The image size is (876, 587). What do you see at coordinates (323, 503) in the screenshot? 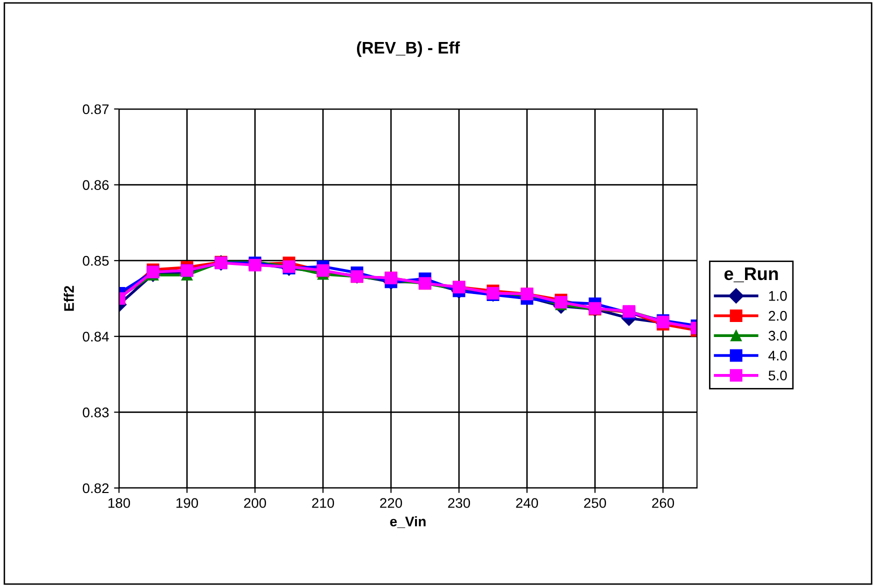
I see `x-tick-label: 210` at bounding box center [323, 503].